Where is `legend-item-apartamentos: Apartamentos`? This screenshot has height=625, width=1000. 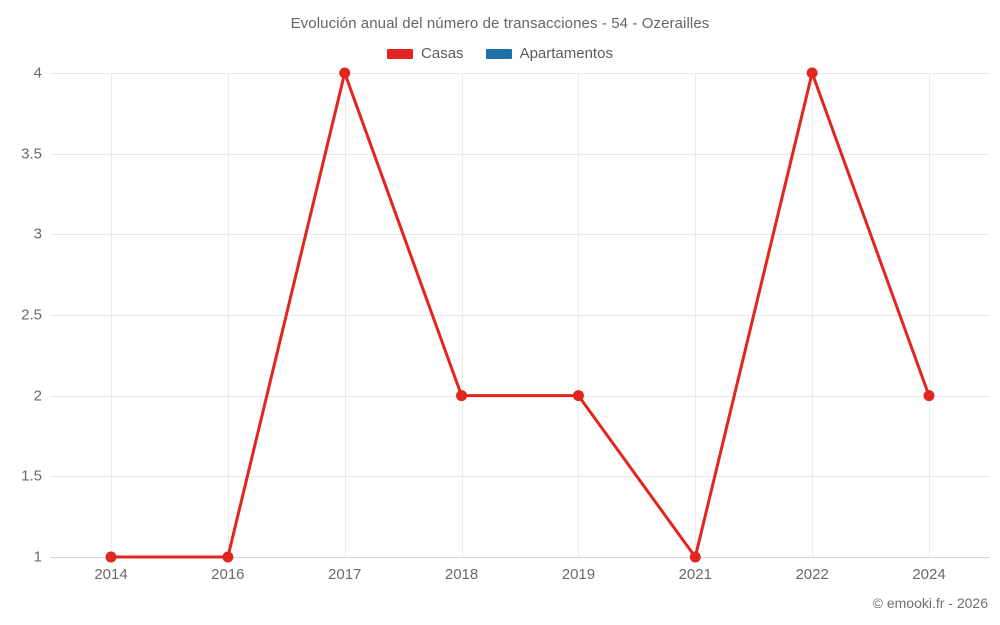 legend-item-apartamentos: Apartamentos is located at coordinates (549, 53).